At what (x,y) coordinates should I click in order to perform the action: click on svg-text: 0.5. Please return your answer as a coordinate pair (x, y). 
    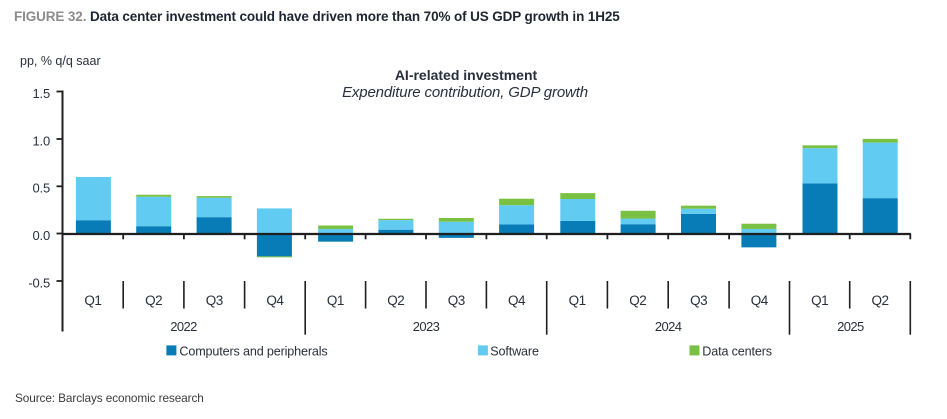
    Looking at the image, I should click on (41, 188).